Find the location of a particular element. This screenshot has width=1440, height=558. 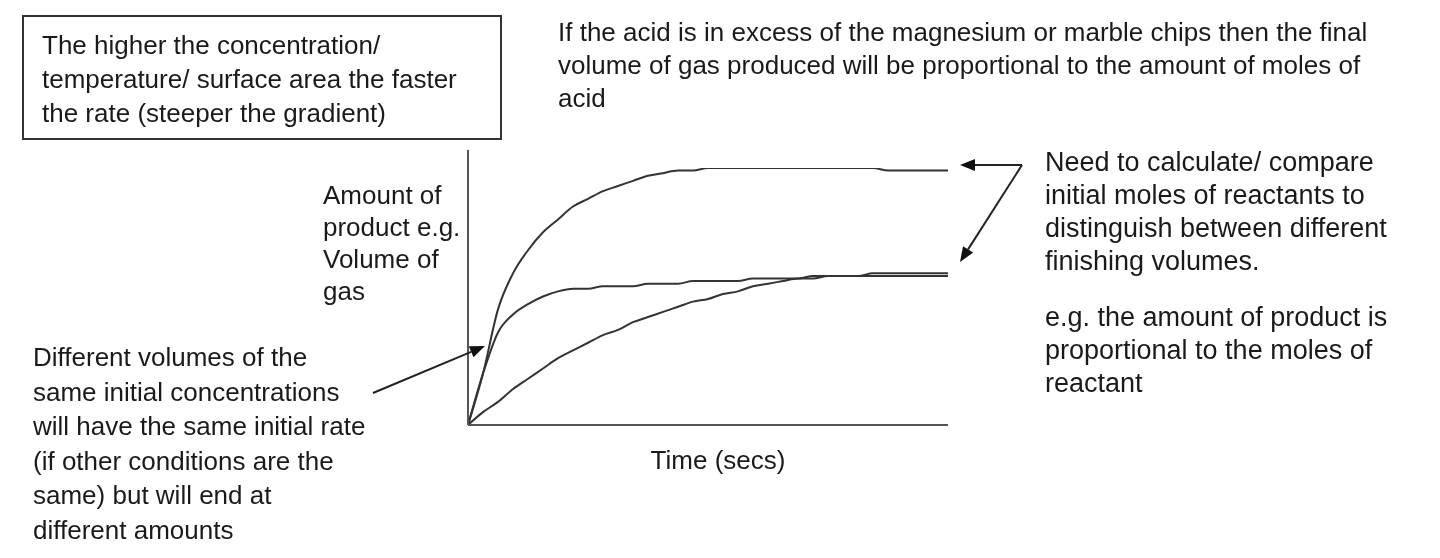

text: Different volumes of the same initial concentrations will have the same initial rate (if other conditions are the same) but will end at different amounts is located at coordinates (200, 444).